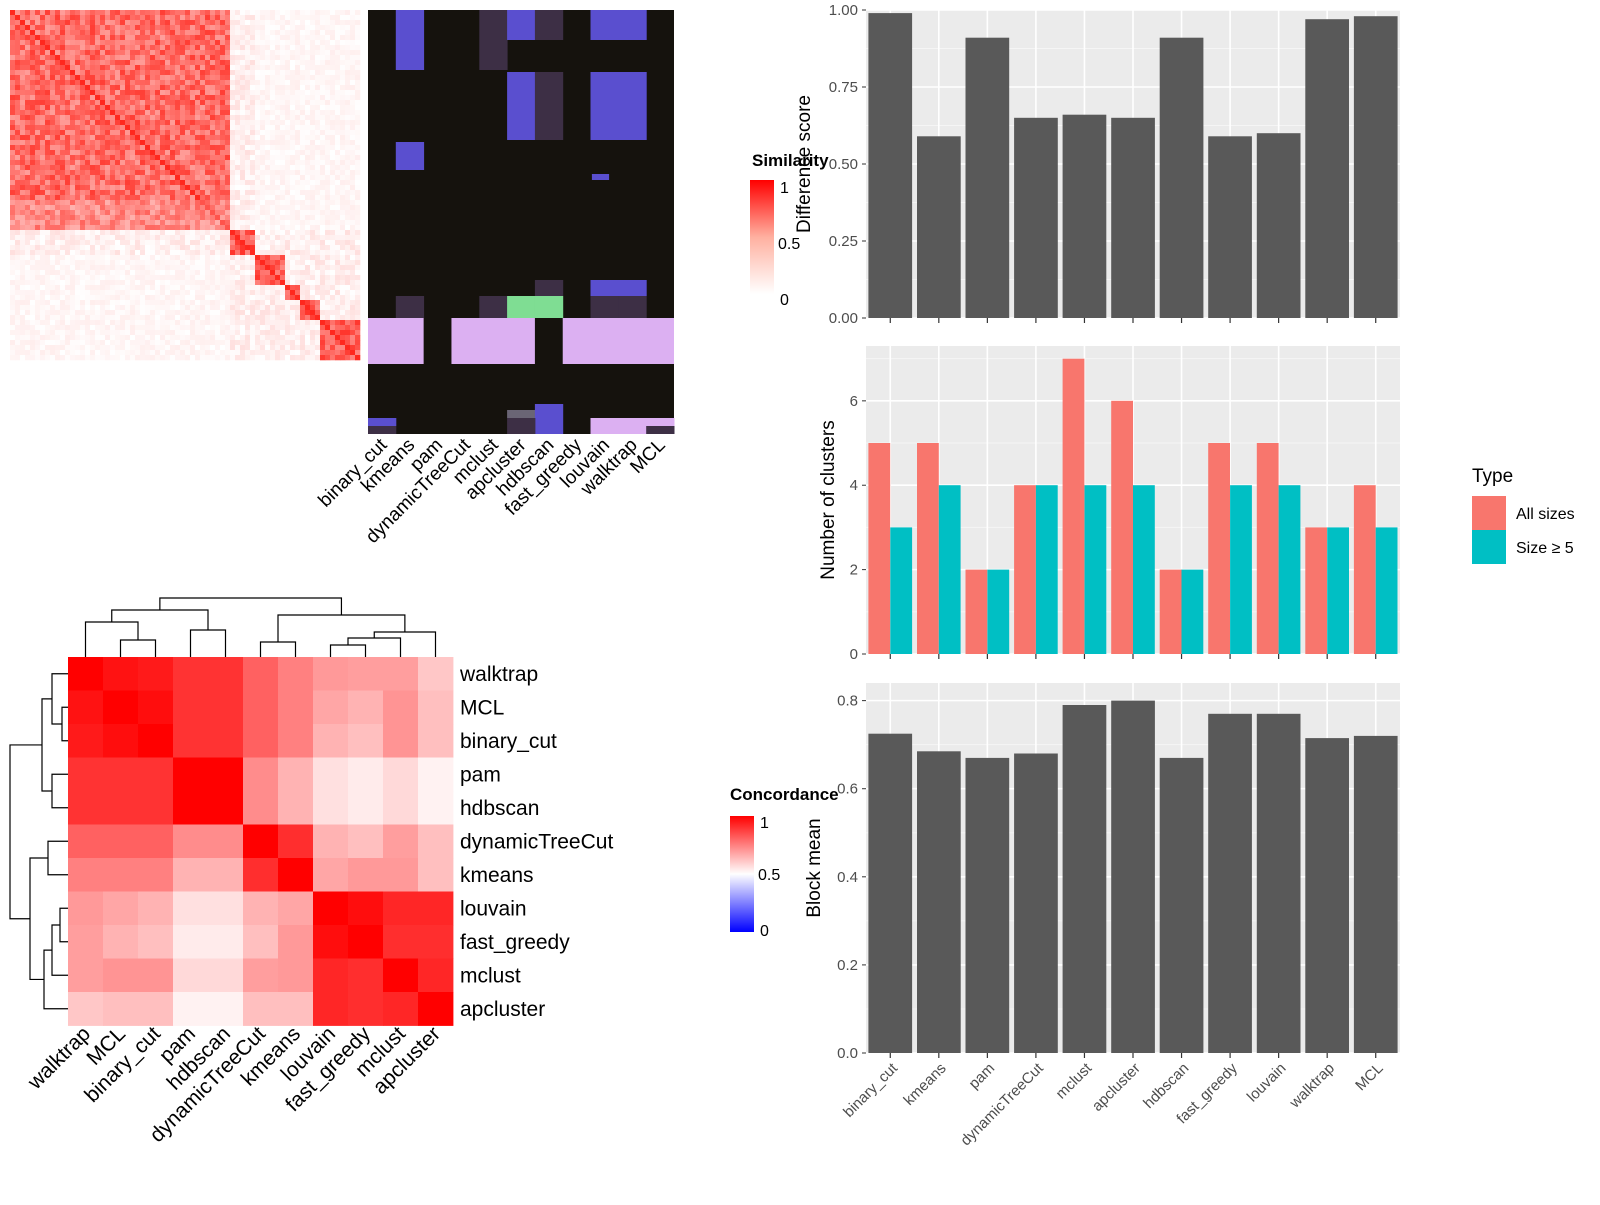  Describe the element at coordinates (226, 674) in the screenshot. I see `concordance-cell` at that location.